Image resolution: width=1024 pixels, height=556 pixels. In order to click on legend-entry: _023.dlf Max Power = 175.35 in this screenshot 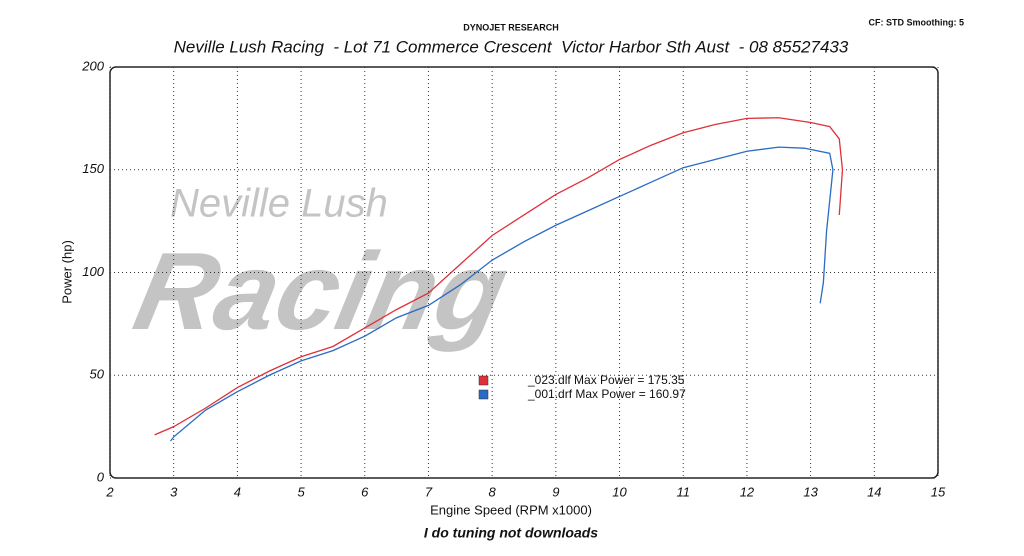, I will do `click(606, 380)`.